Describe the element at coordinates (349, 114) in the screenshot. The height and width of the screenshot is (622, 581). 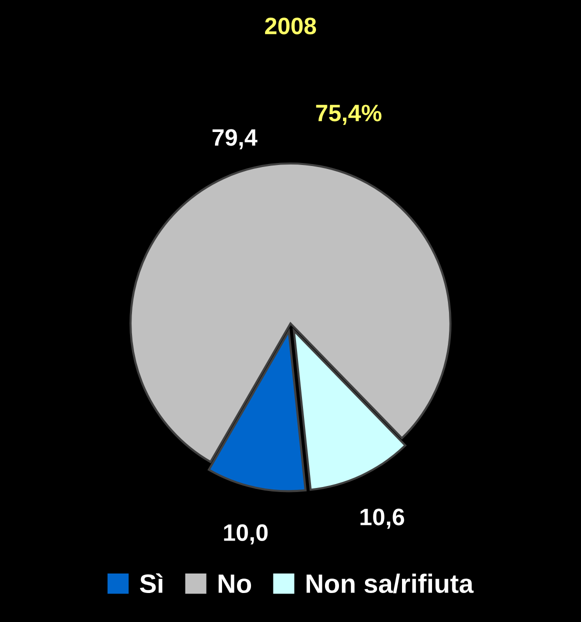
I see `text: 75,4%` at that location.